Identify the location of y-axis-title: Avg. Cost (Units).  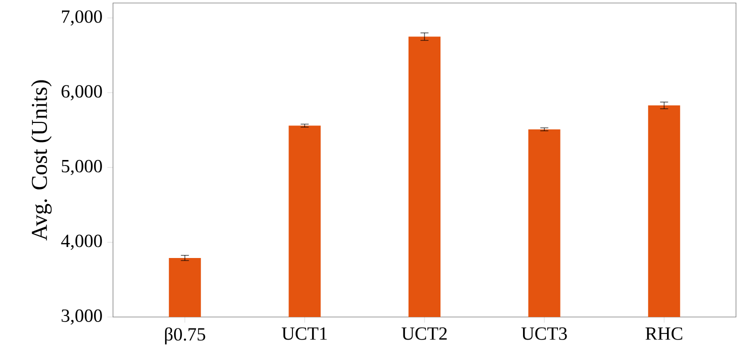
(41, 160).